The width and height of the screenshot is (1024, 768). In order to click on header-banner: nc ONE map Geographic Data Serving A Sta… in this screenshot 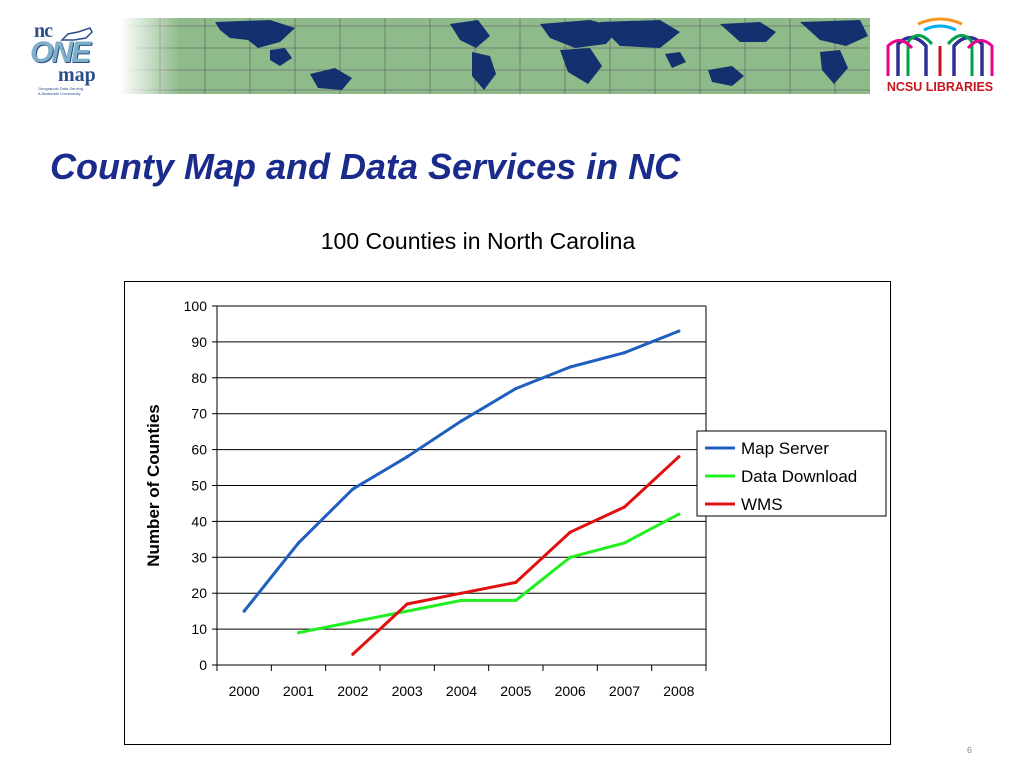, I will do `click(510, 57)`.